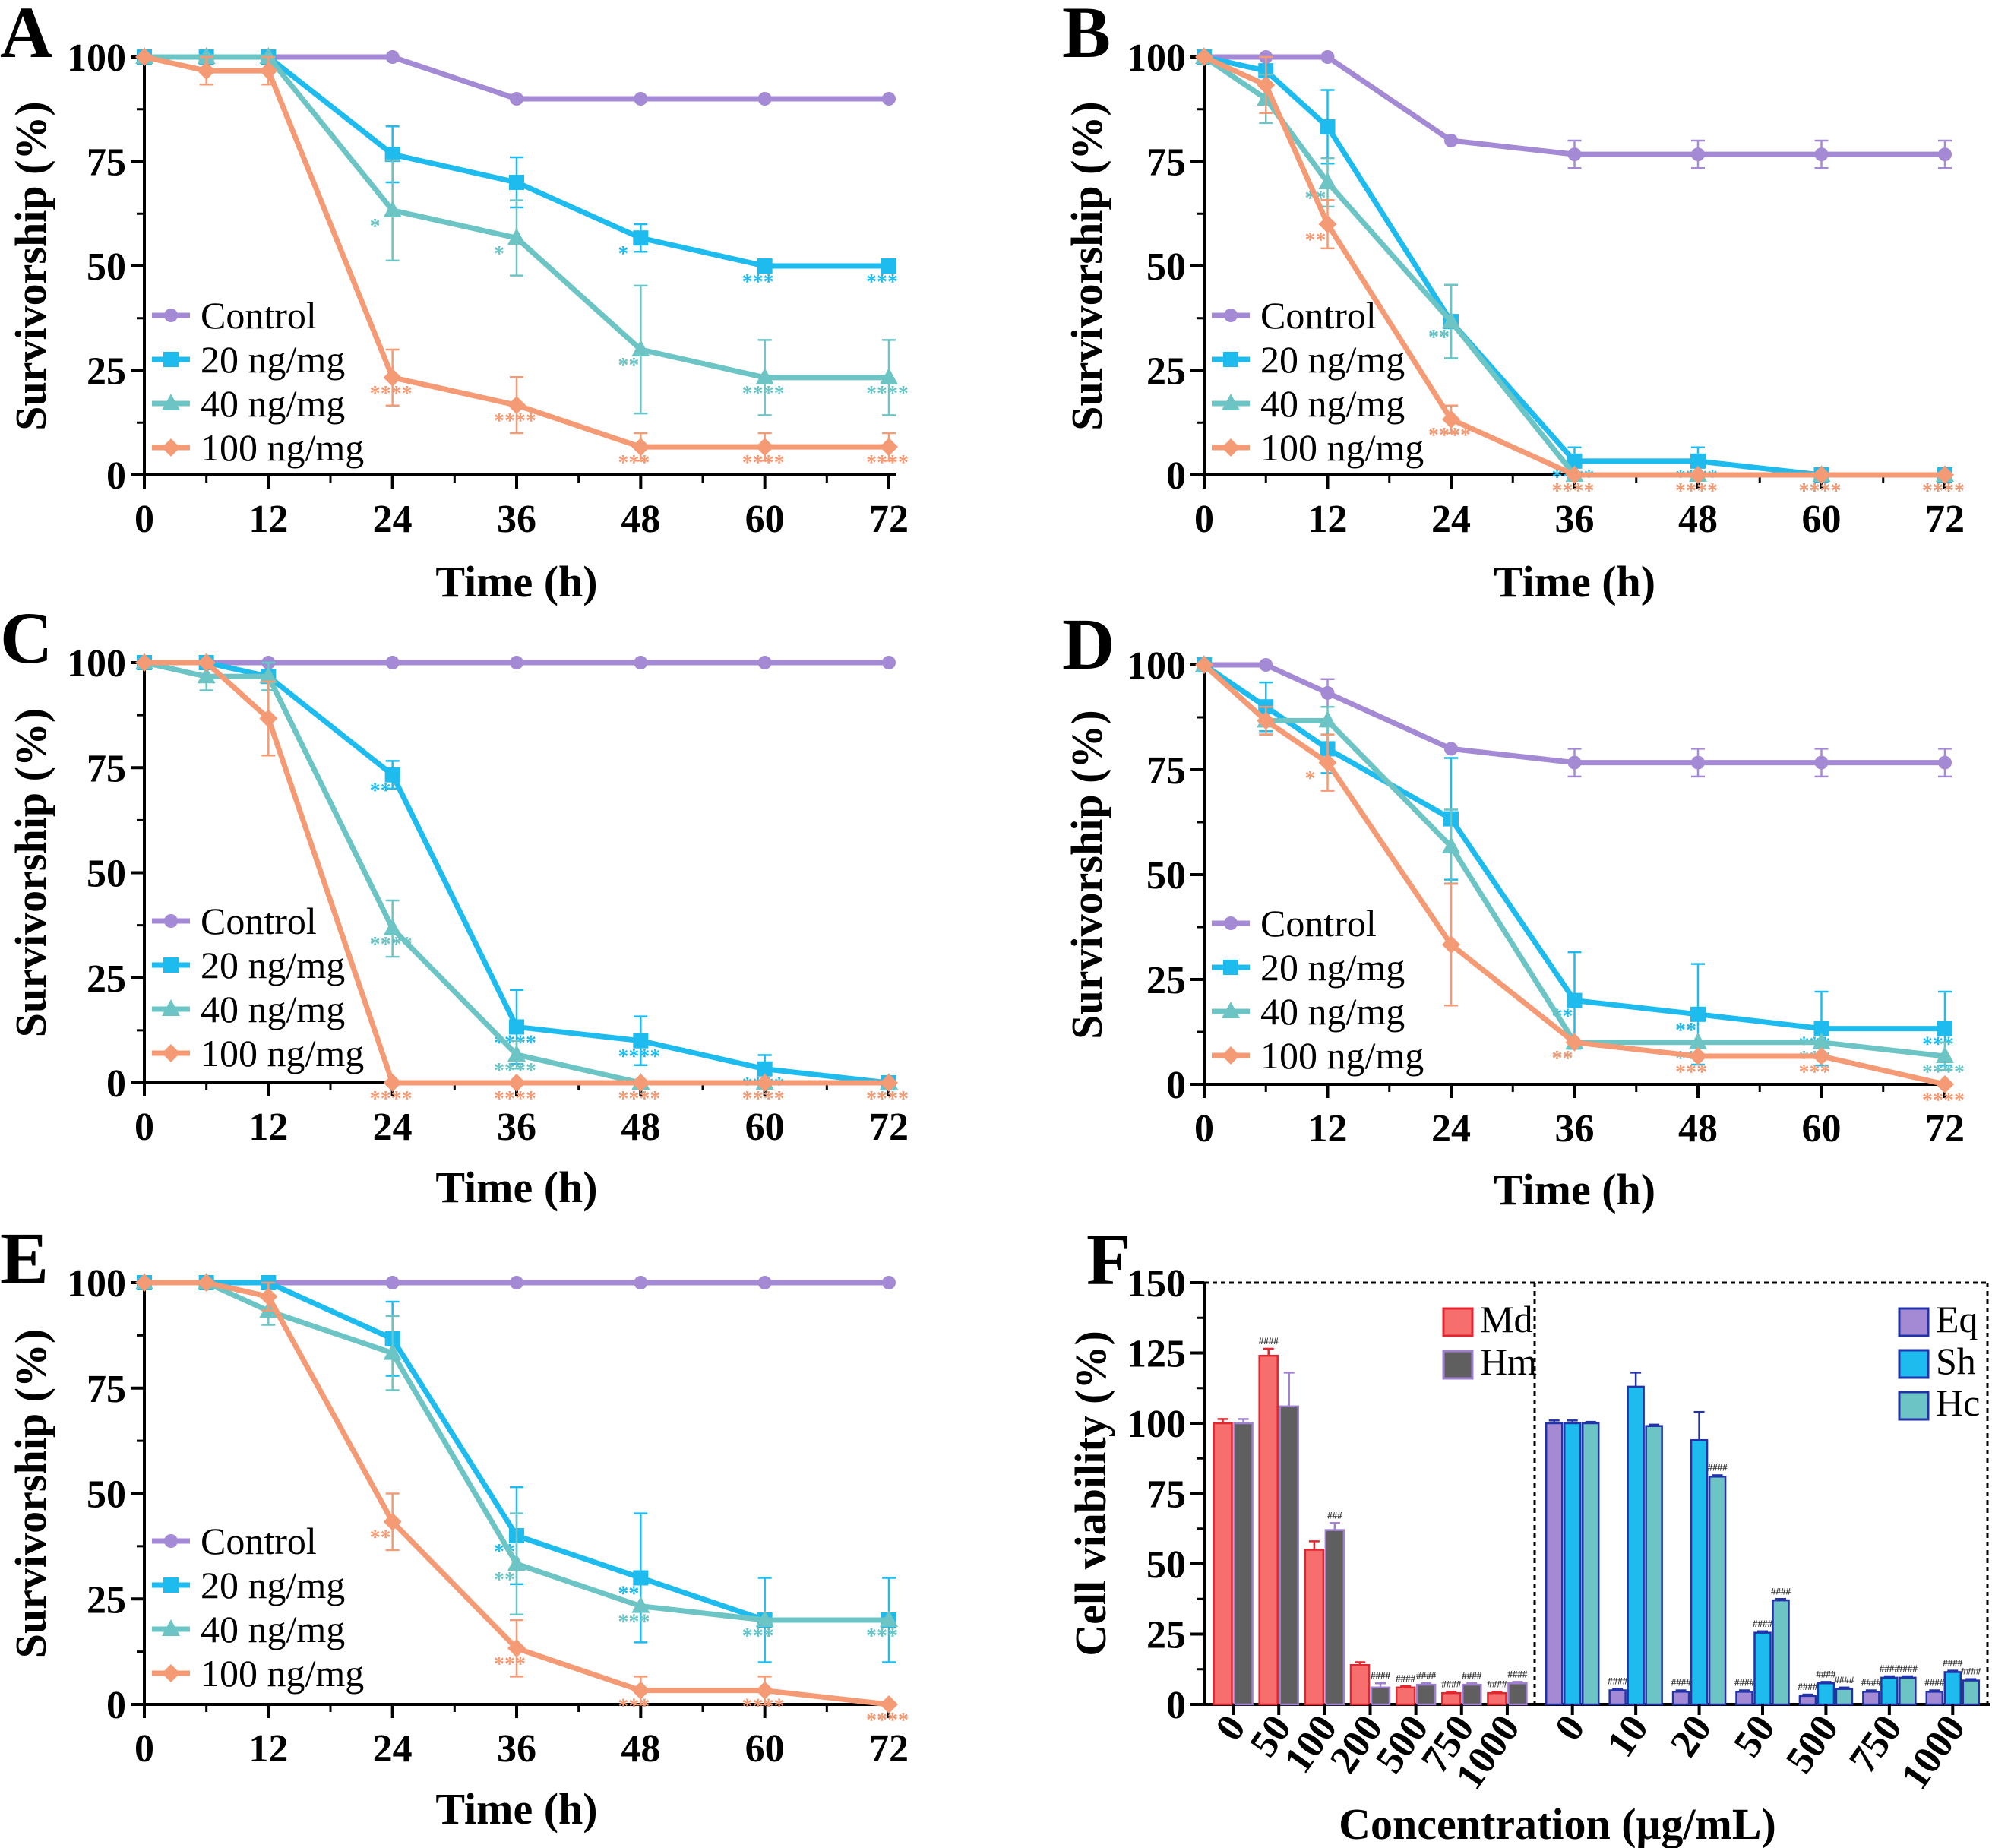  What do you see at coordinates (1166, 876) in the screenshot?
I see `y-tick-label: 50` at bounding box center [1166, 876].